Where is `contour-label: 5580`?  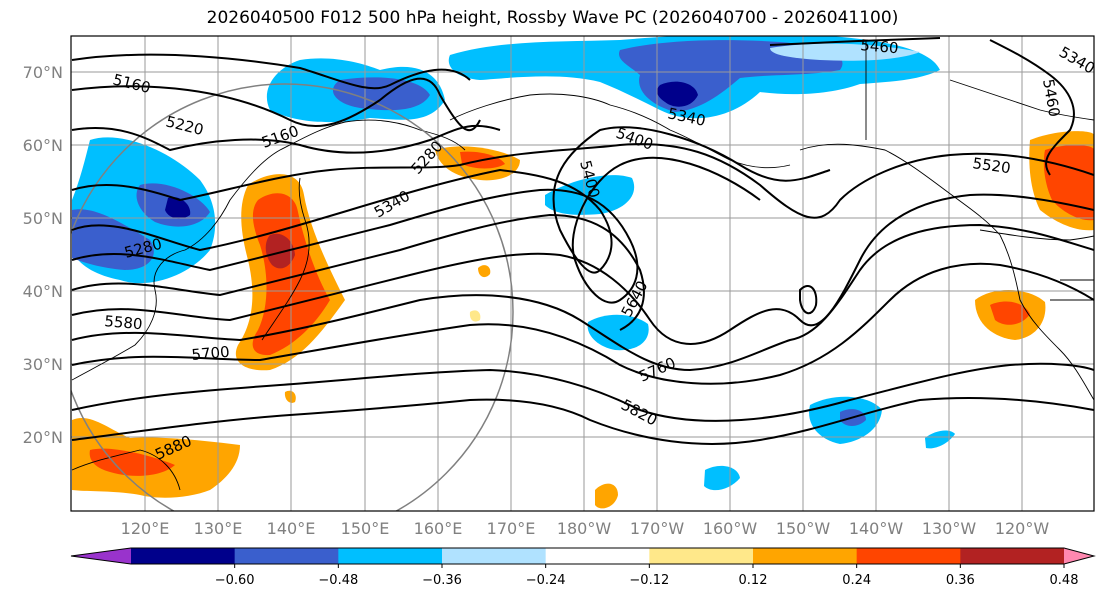 contour-label: 5580 is located at coordinates (124, 322).